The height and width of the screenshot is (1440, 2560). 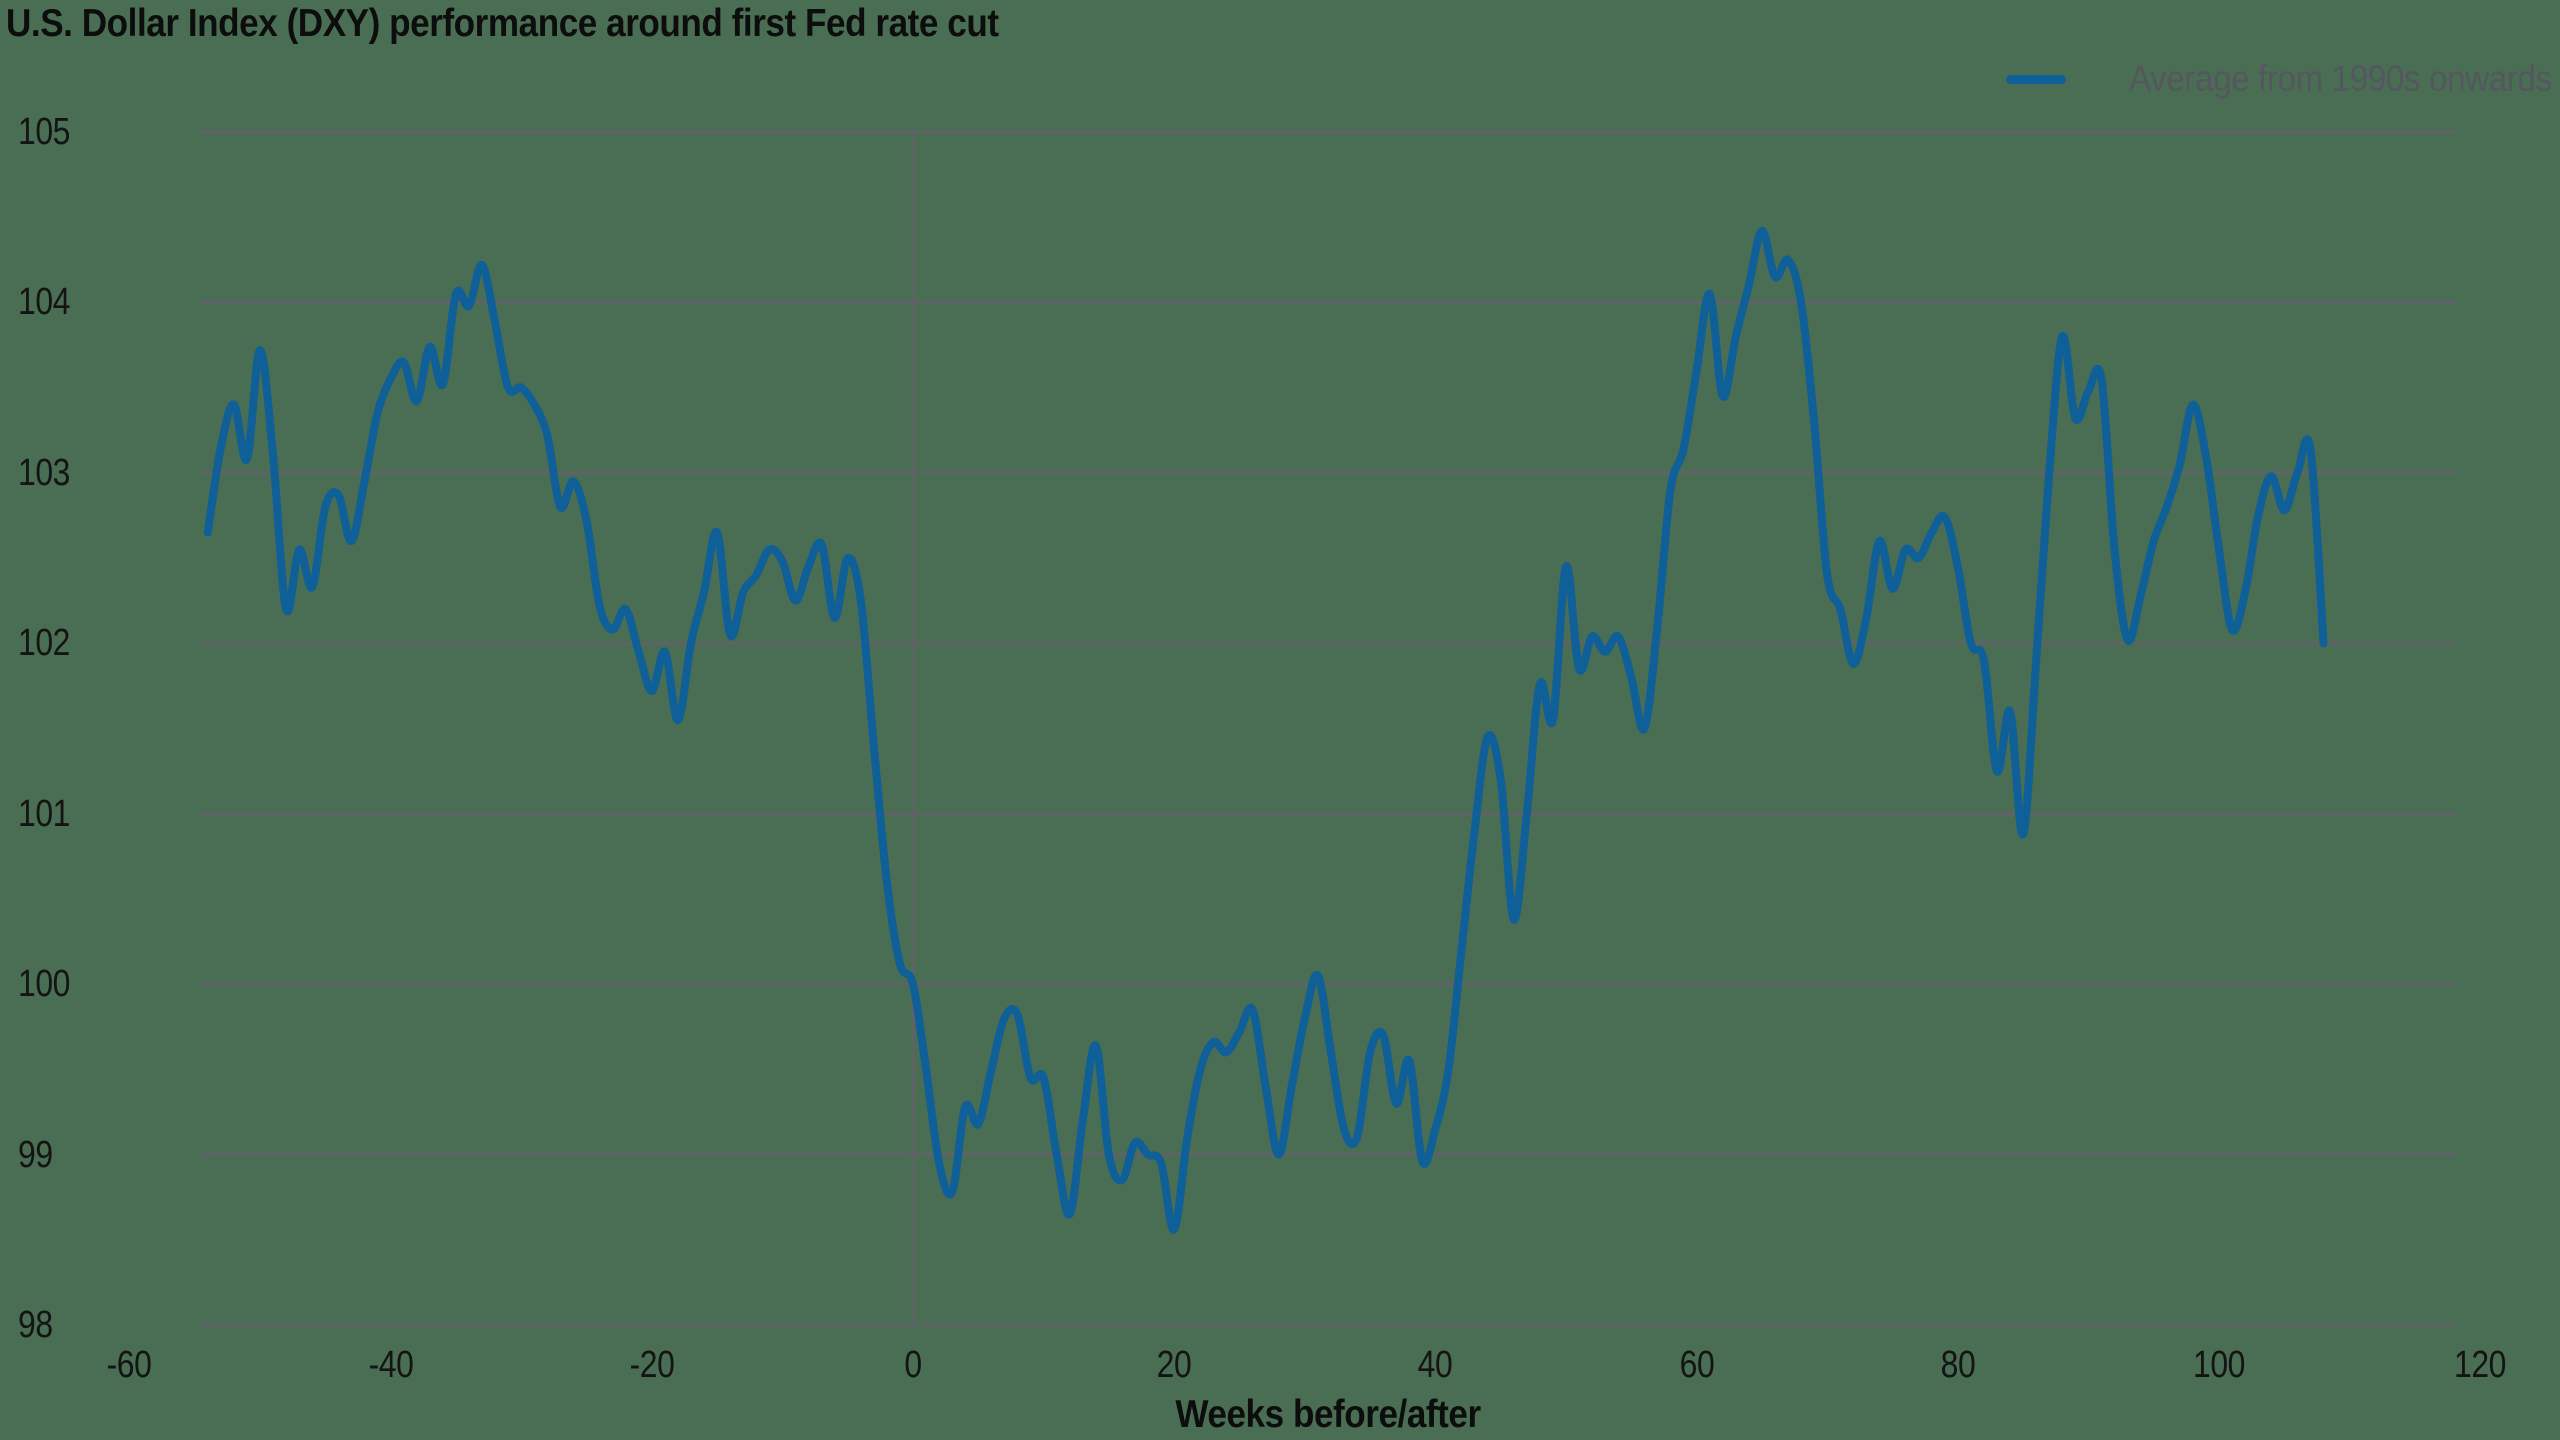 I want to click on x-tick-label: -20, so click(x=652, y=1365).